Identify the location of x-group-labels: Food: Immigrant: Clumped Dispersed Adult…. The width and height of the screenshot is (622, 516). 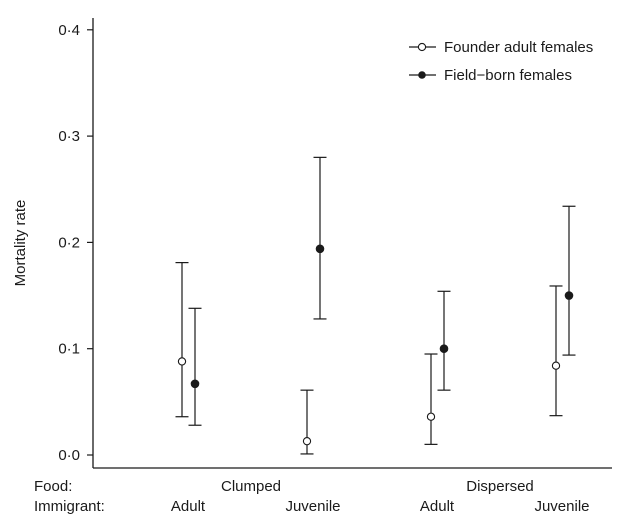
(312, 496).